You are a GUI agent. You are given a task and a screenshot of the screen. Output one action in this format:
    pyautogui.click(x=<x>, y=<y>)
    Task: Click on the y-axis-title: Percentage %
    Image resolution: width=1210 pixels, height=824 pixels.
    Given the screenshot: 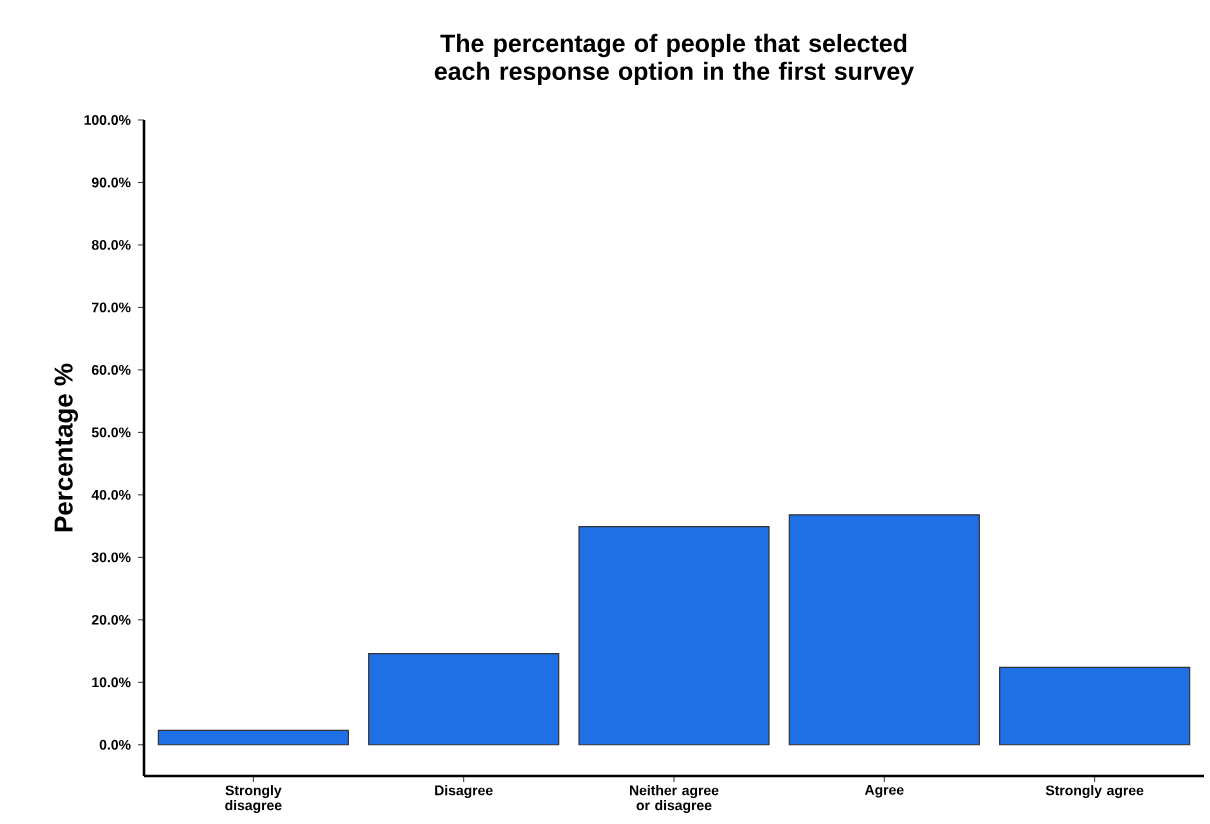 What is the action you would take?
    pyautogui.click(x=66, y=447)
    